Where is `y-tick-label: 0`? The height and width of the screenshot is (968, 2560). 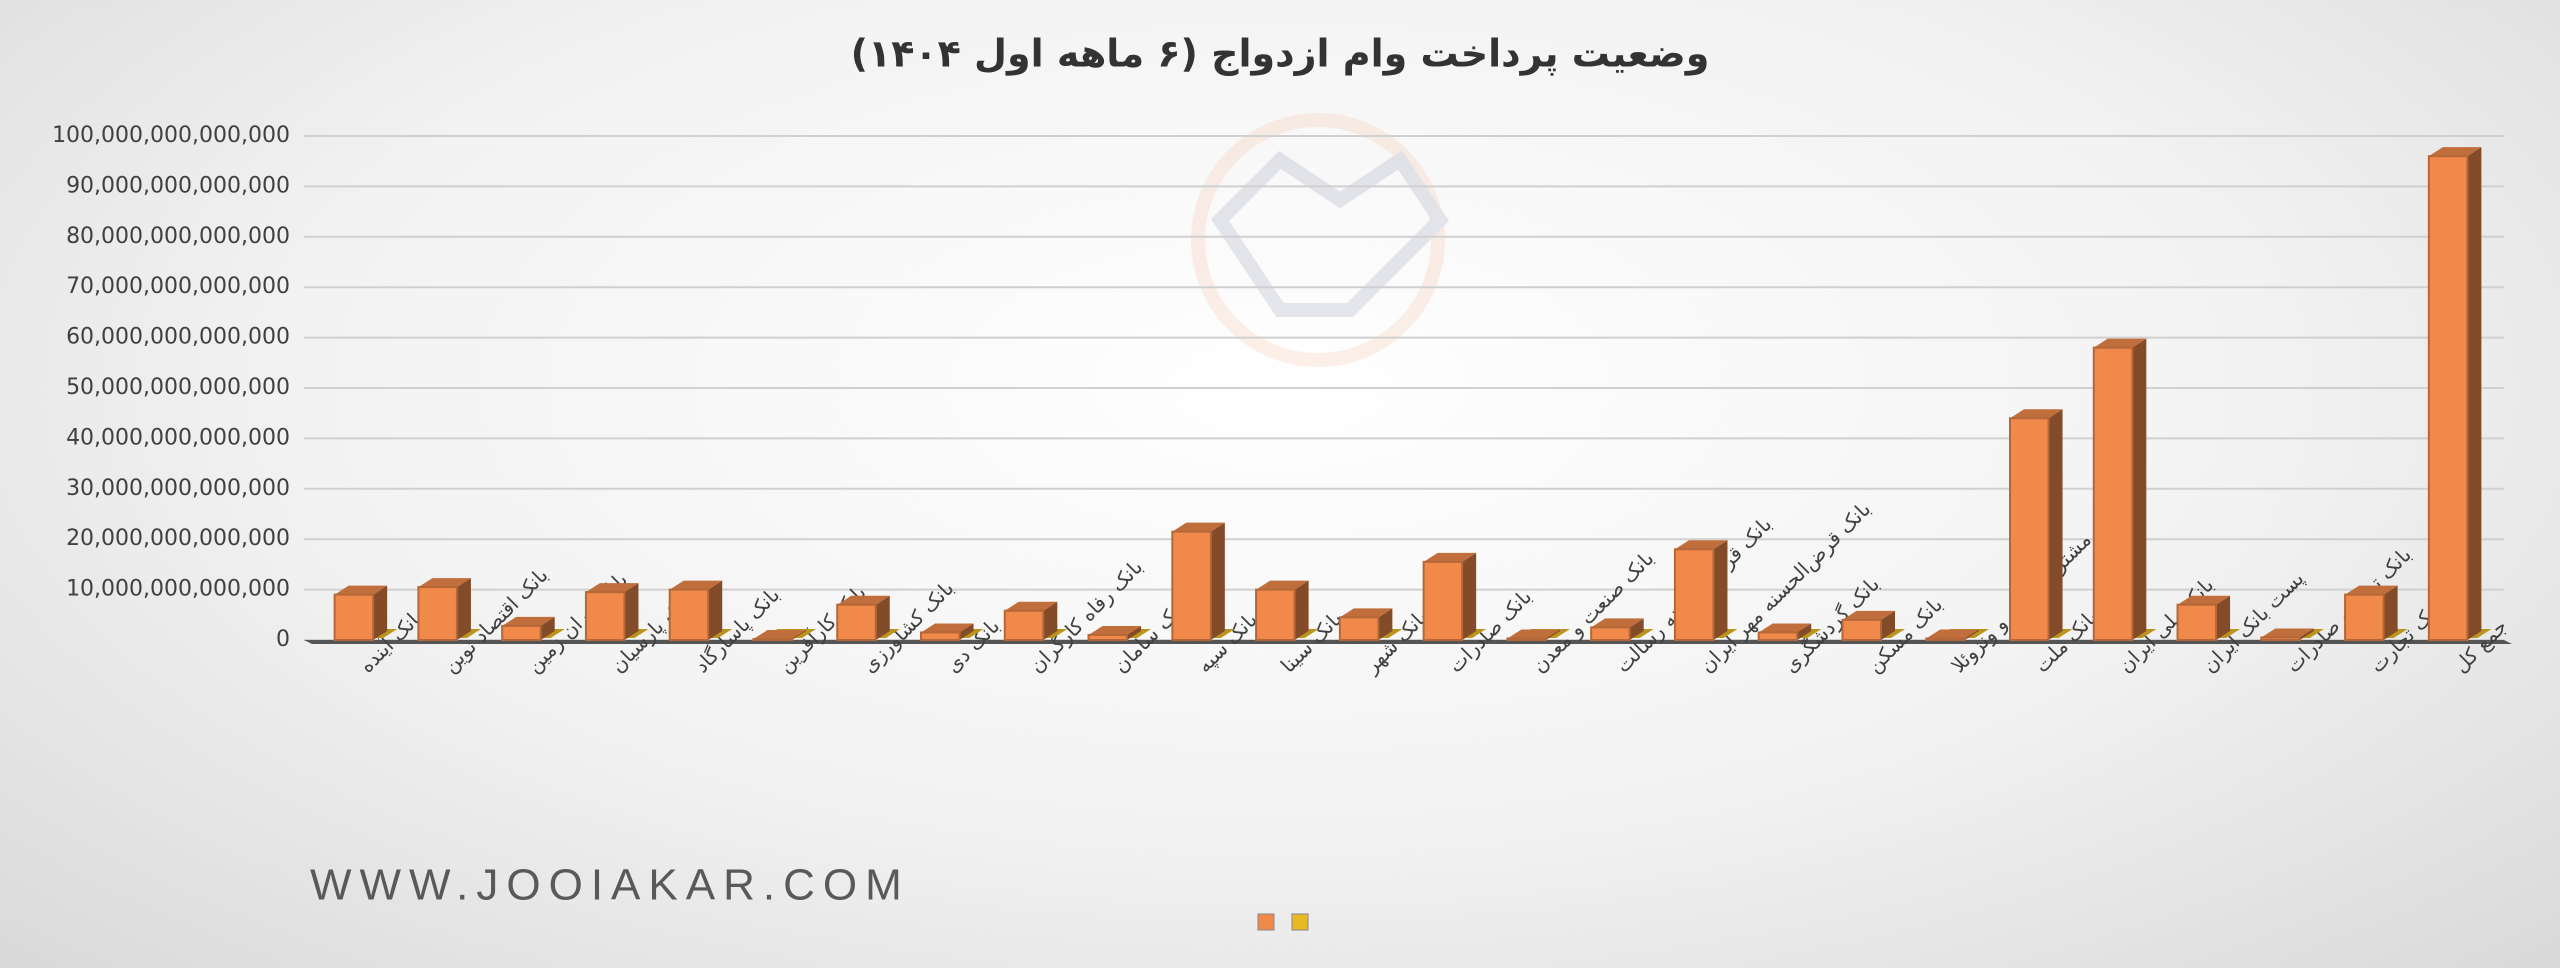 y-tick-label: 0 is located at coordinates (283, 639).